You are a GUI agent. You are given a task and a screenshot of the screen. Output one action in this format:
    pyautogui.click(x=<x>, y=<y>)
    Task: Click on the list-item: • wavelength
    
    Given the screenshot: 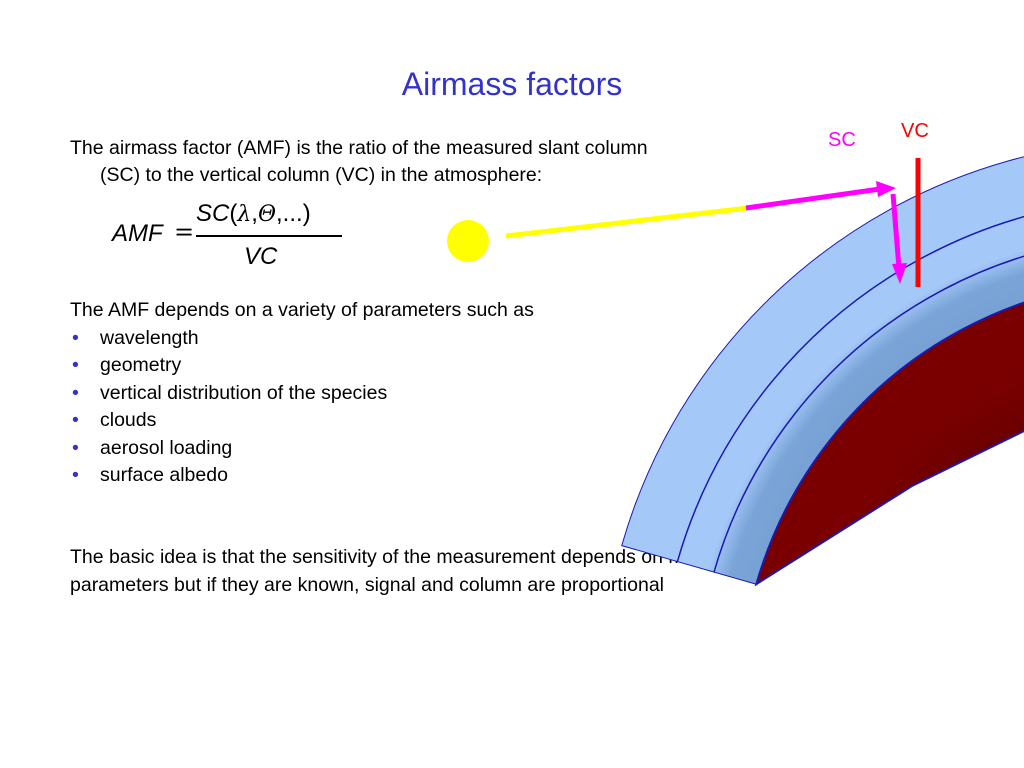 What is the action you would take?
    pyautogui.click(x=350, y=339)
    